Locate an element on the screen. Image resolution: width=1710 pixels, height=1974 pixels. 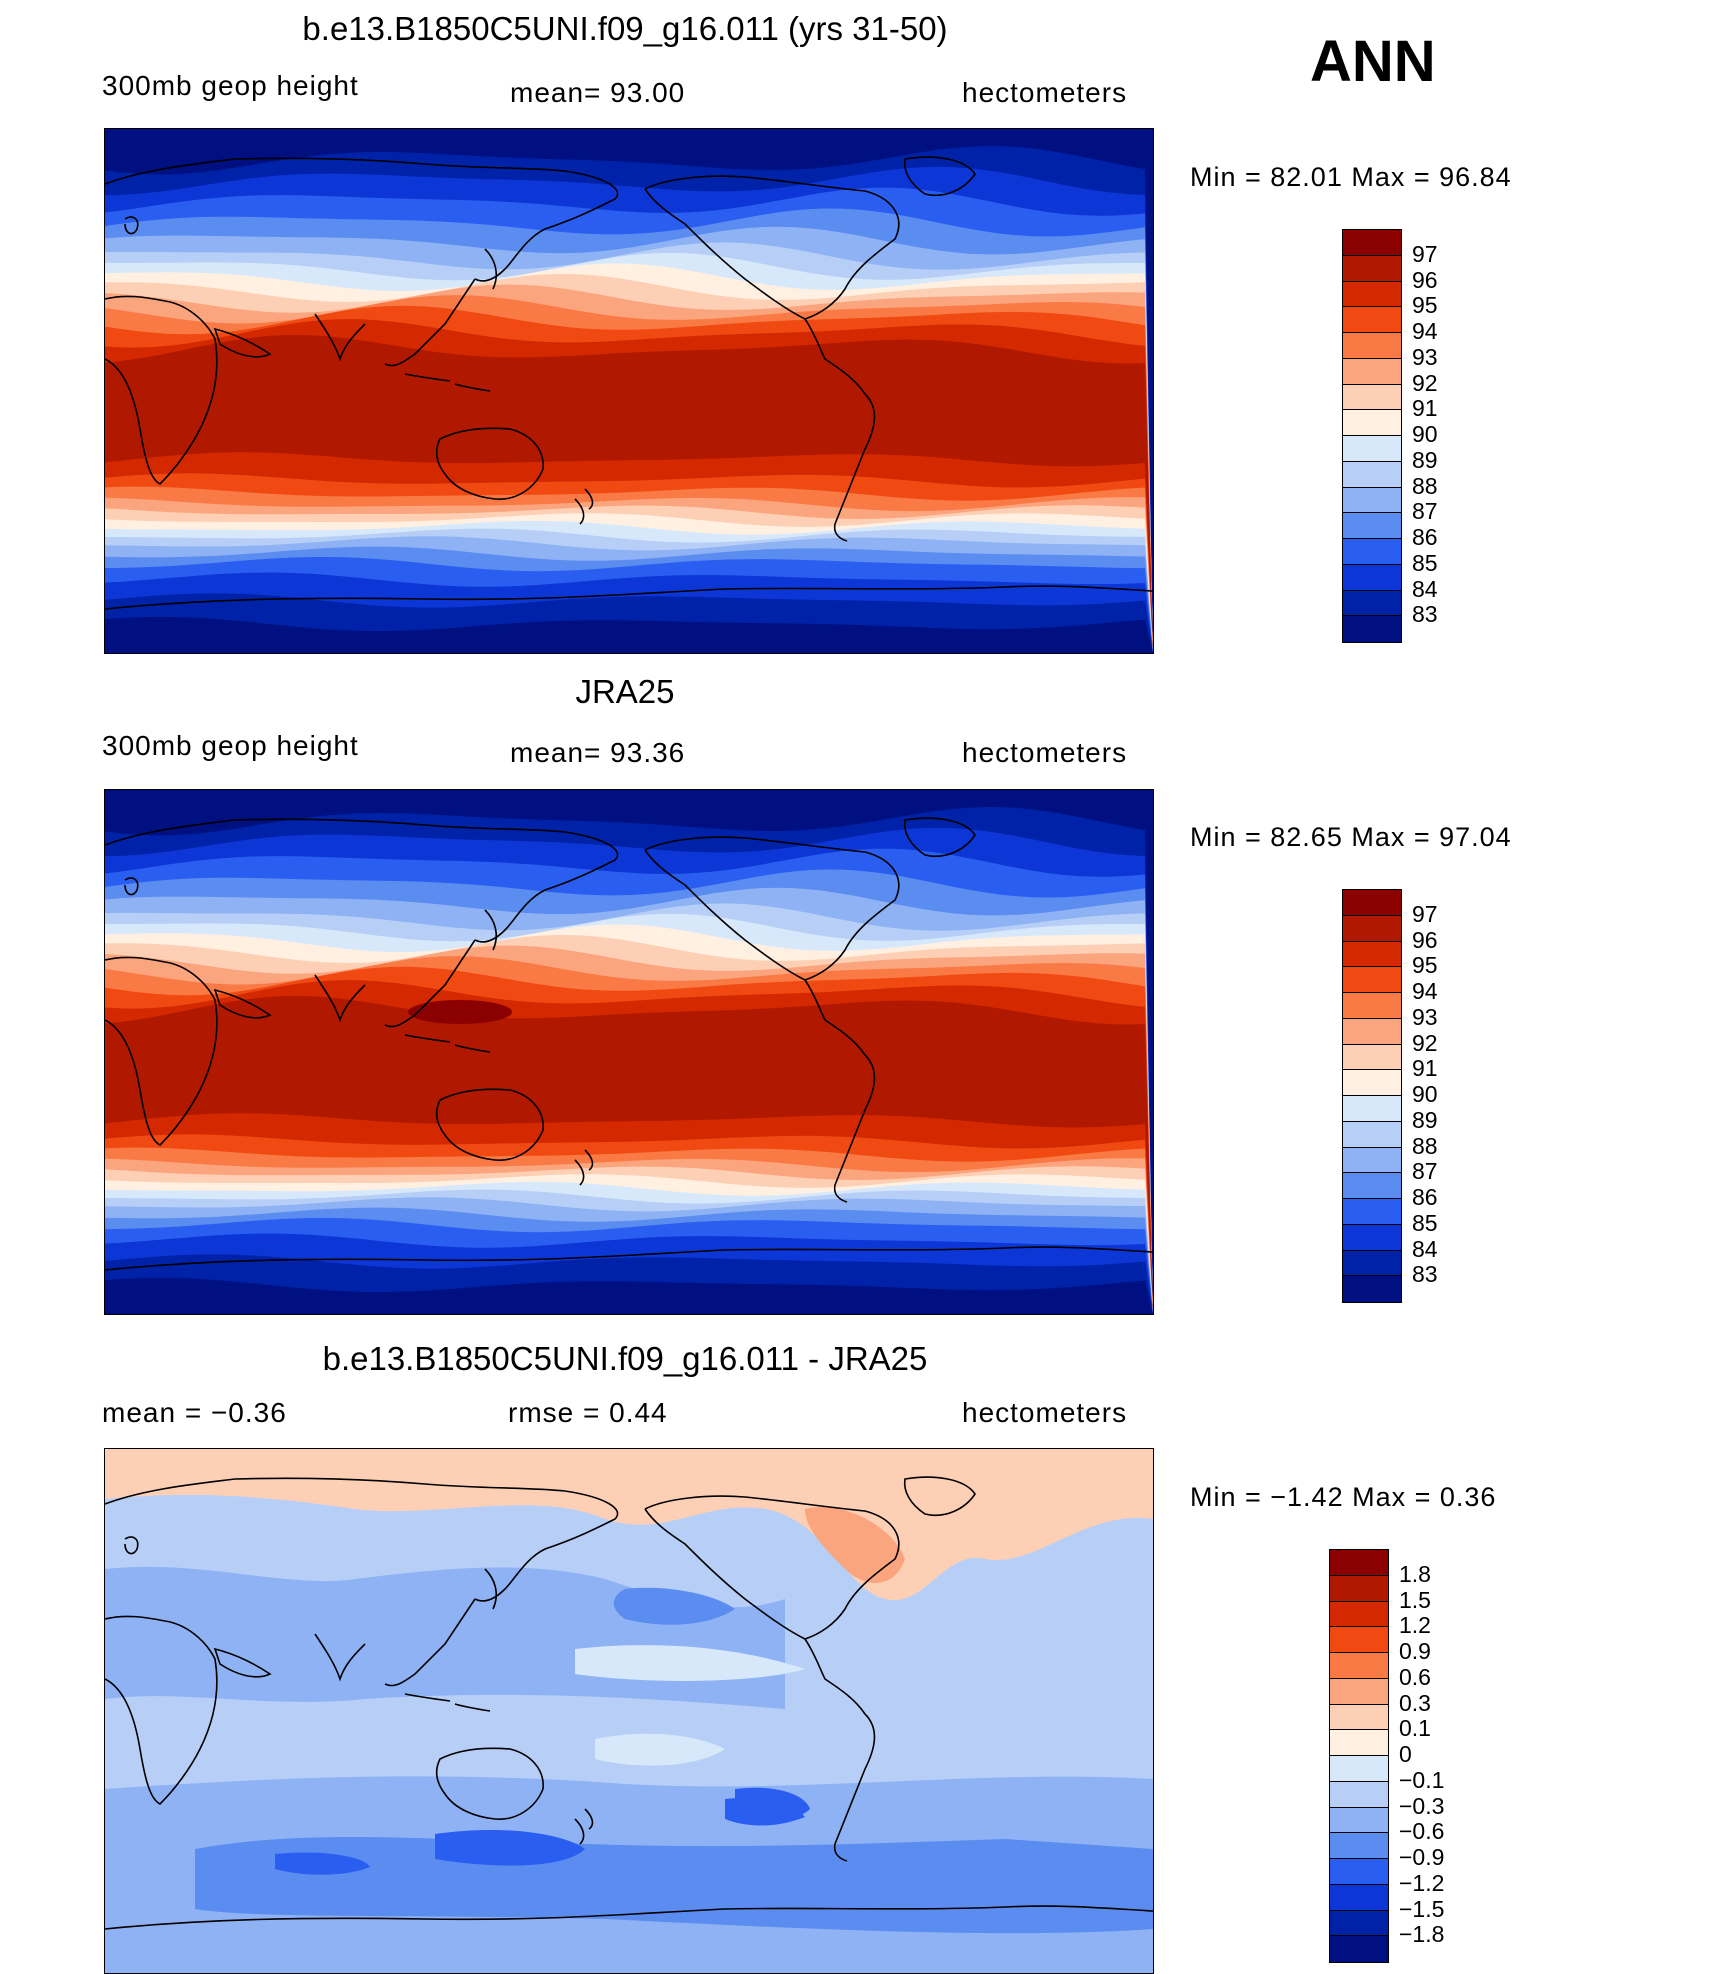
colorbar-level-label: 91 is located at coordinates (1425, 1068).